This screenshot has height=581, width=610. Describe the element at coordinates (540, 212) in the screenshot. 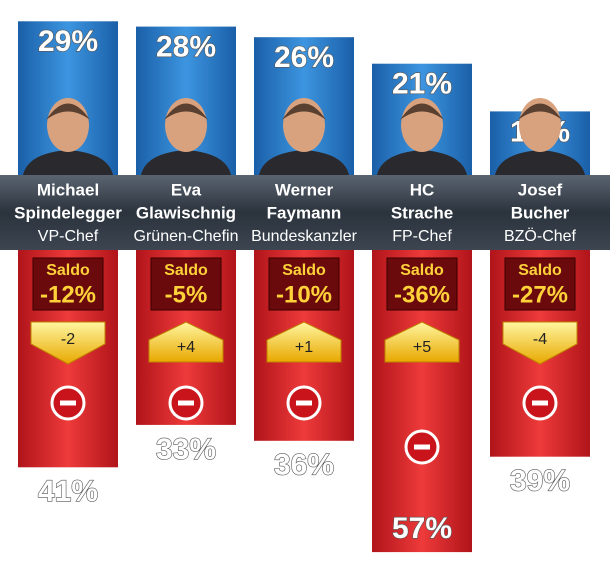

I see `last-name: Bucher` at that location.